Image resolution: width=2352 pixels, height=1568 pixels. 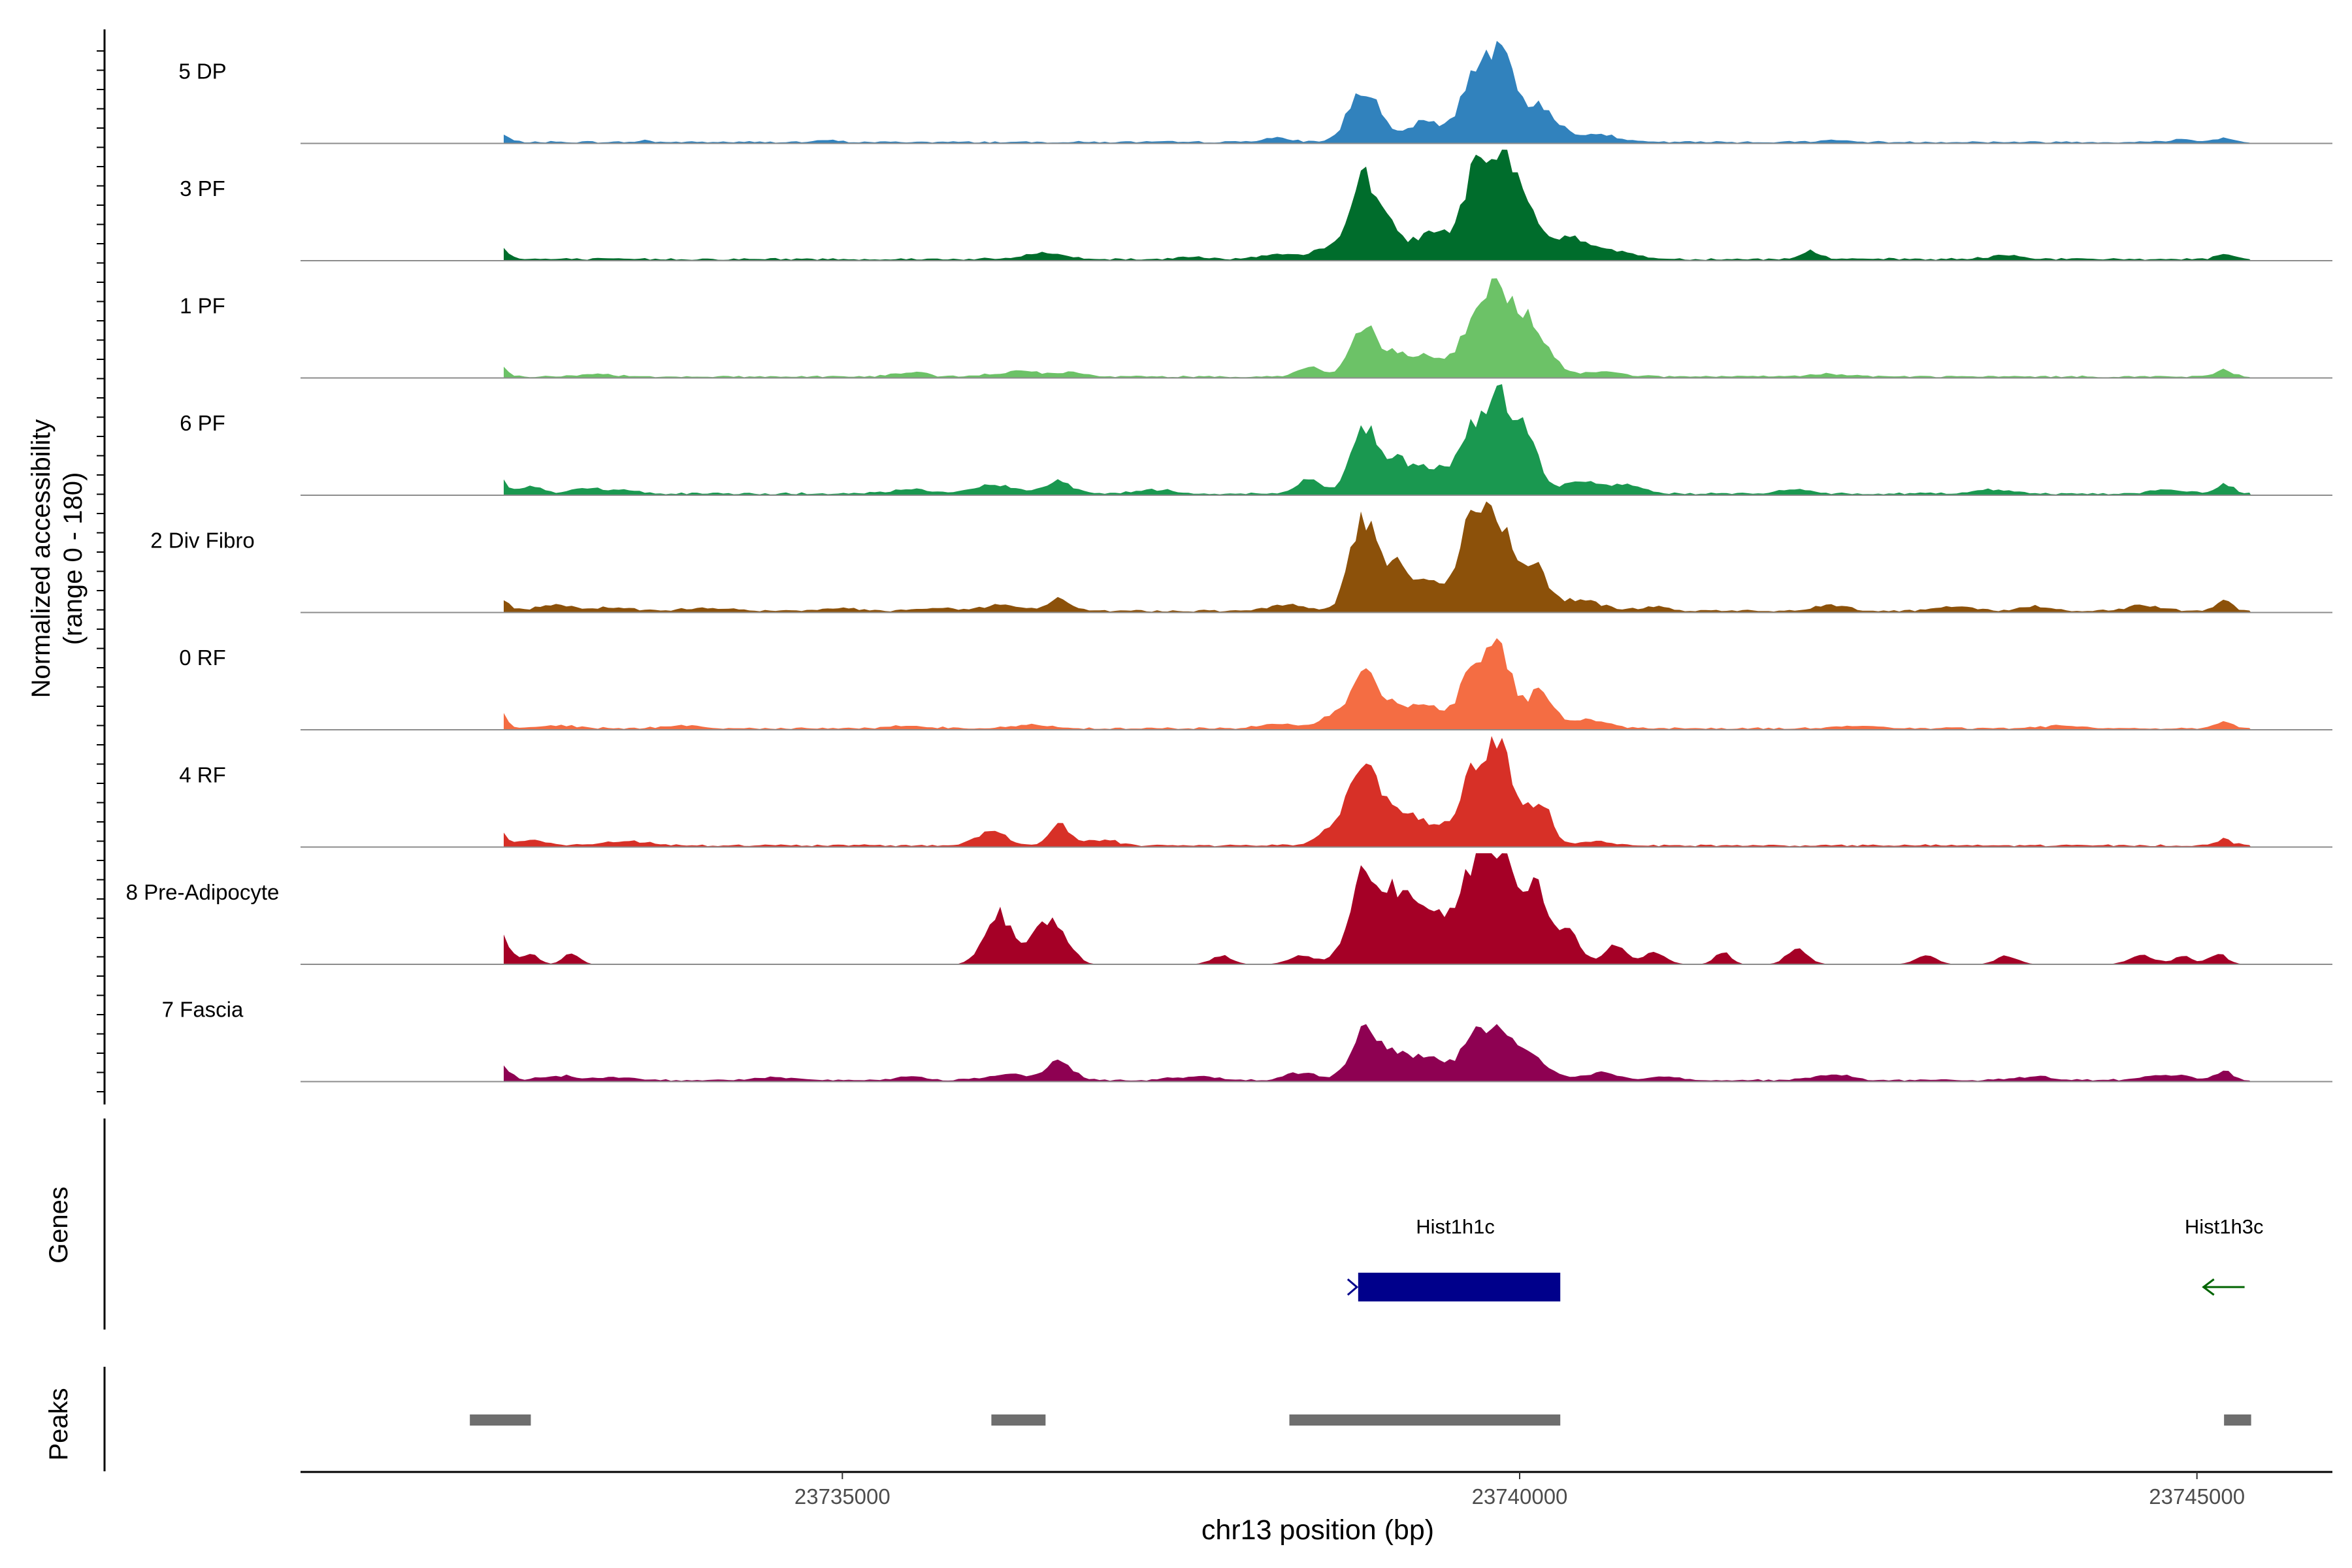 What do you see at coordinates (73, 558) in the screenshot?
I see `y-axis-label-range: (range 0 - 180)` at bounding box center [73, 558].